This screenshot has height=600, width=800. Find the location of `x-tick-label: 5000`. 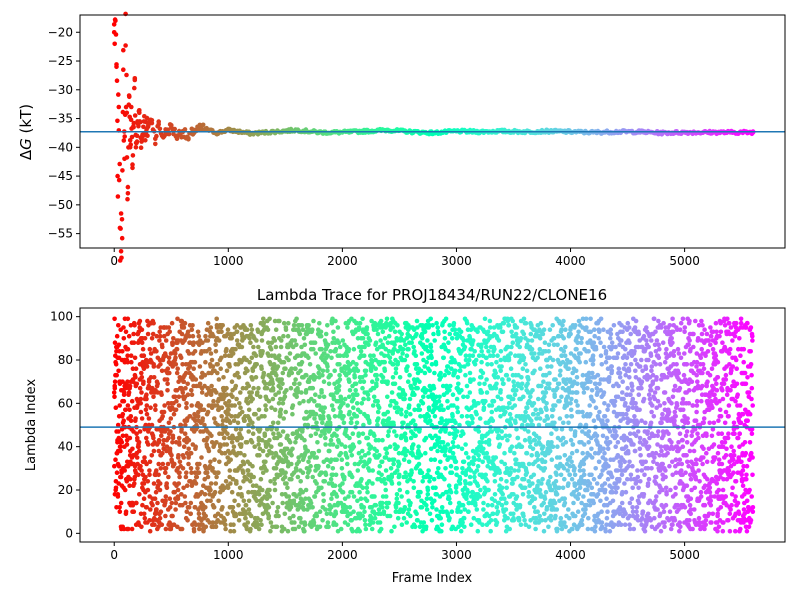

x-tick-label: 5000 is located at coordinates (684, 261).